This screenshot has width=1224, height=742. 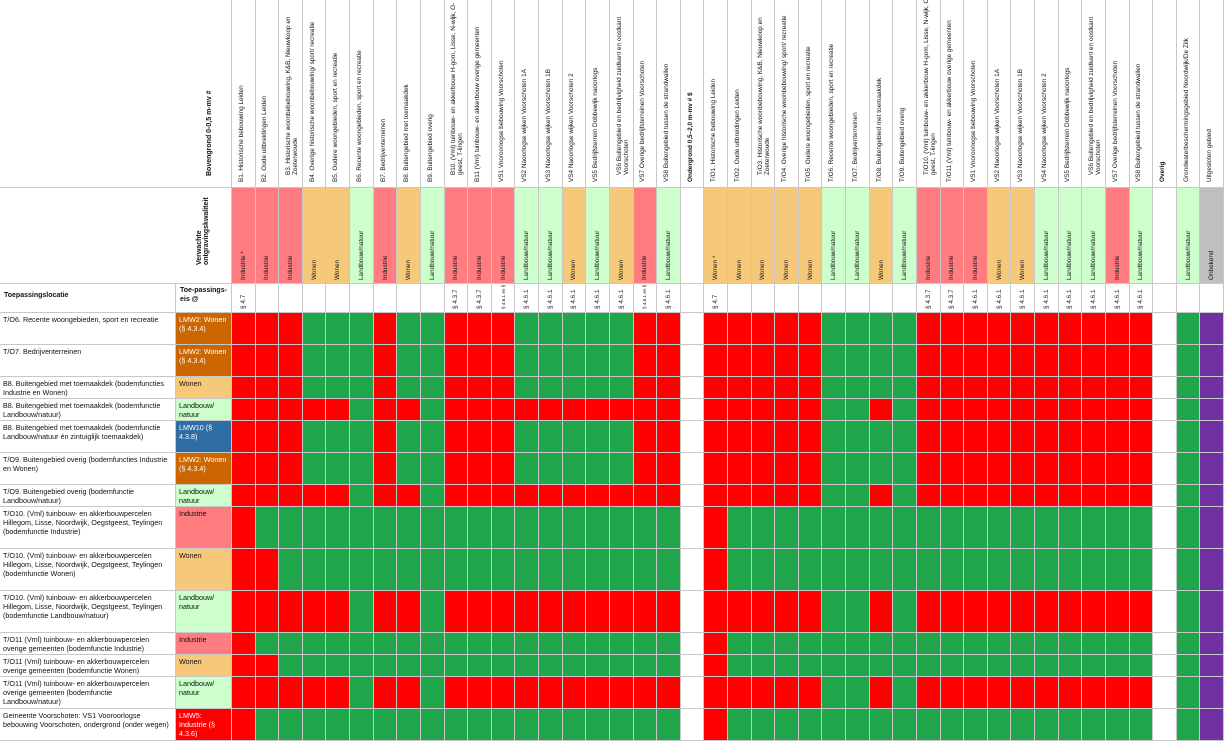 What do you see at coordinates (432, 94) in the screenshot?
I see `column-header-b9: B9. Buitengebied overig` at bounding box center [432, 94].